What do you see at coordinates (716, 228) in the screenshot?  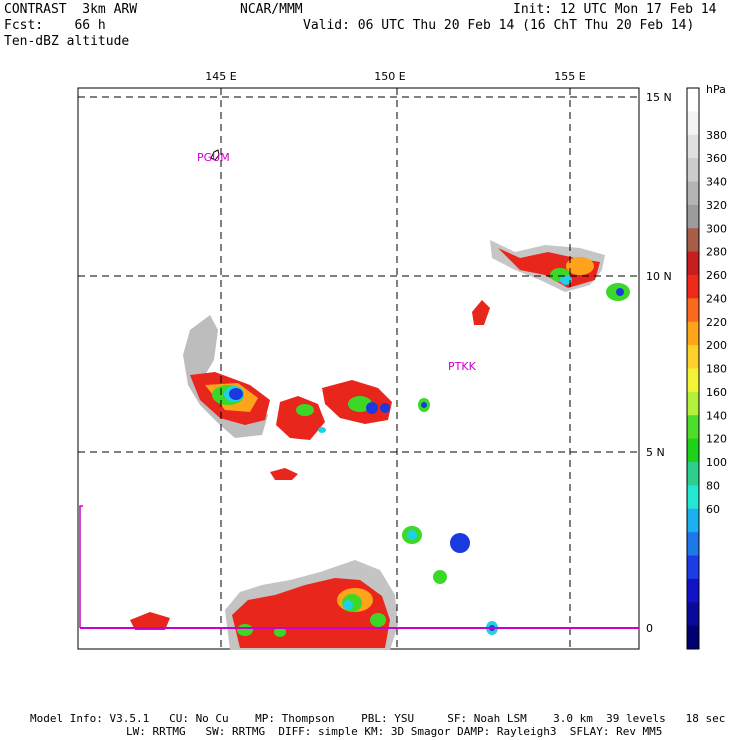 I see `colorbar-tick-label: 300` at bounding box center [716, 228].